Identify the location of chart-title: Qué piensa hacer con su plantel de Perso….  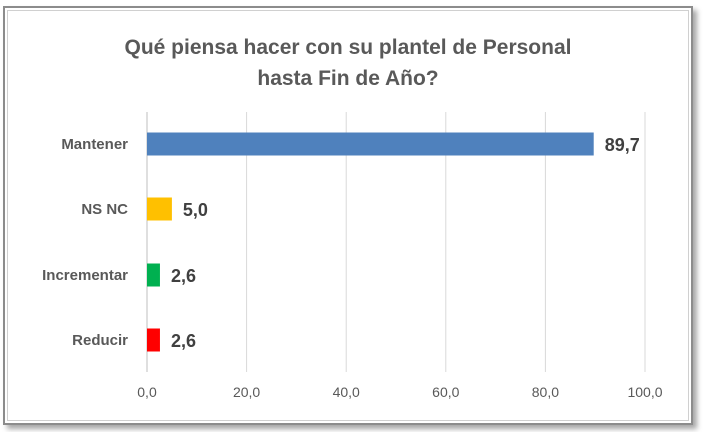
(348, 63).